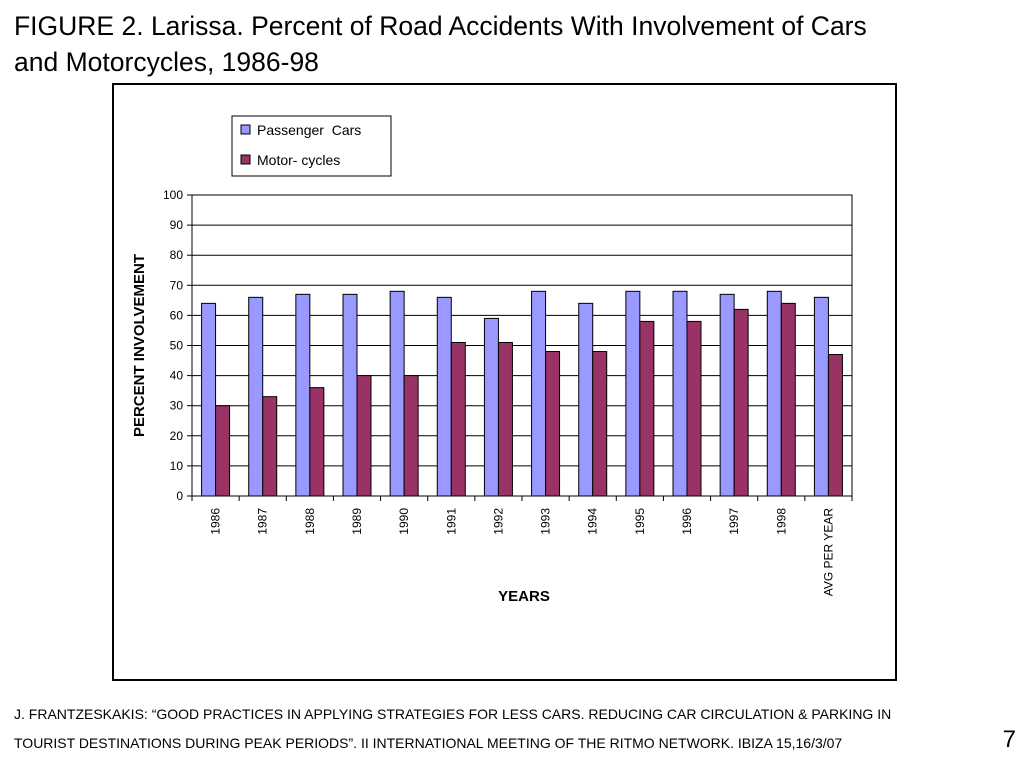 Image resolution: width=1024 pixels, height=768 pixels. Describe the element at coordinates (166, 62) in the screenshot. I see `title-line-2: and Motorcycles, 1986-98` at that location.